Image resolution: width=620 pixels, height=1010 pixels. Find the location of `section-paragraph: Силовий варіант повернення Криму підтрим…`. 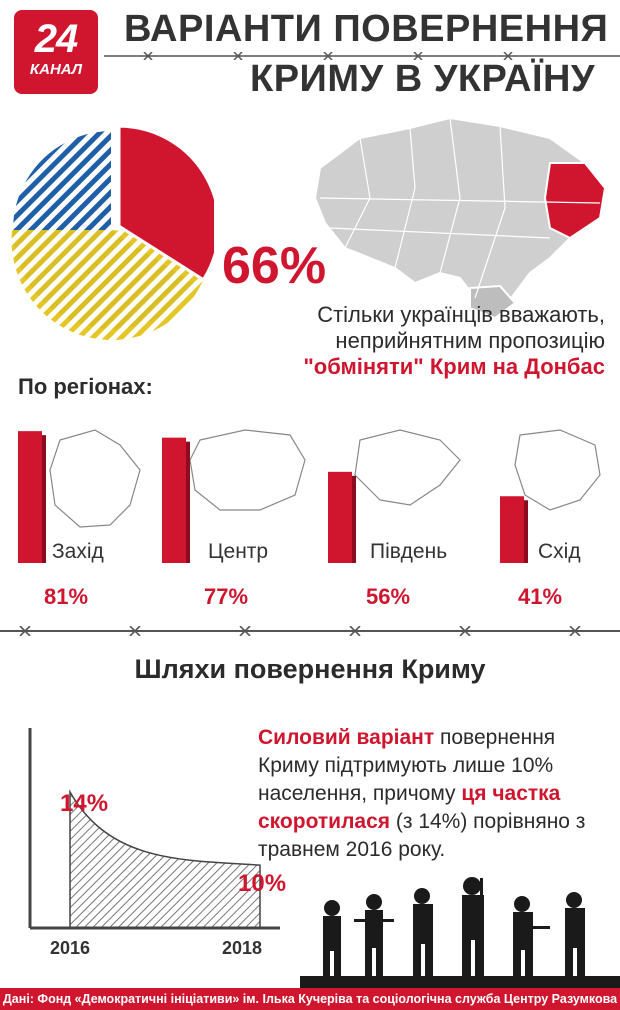

section-paragraph: Силовий варіант повернення Криму підтрим… is located at coordinates (433, 794).